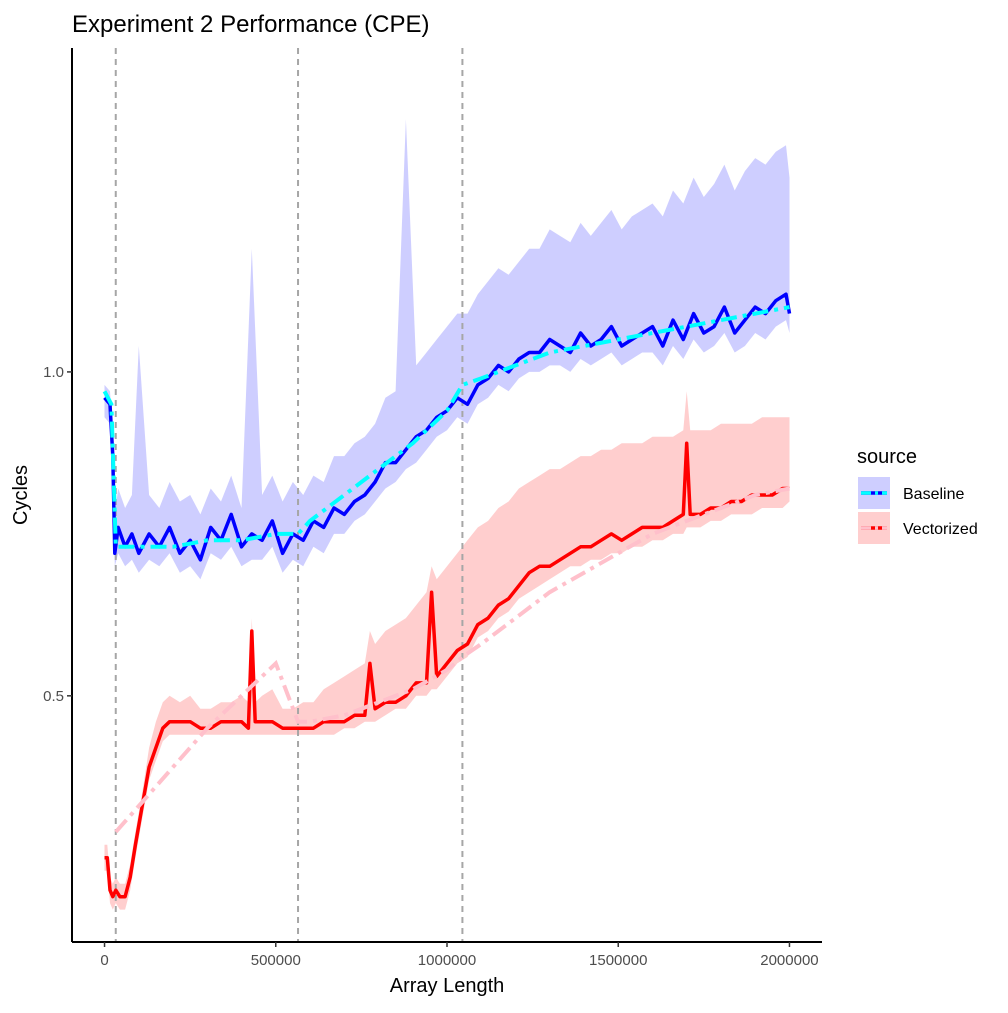  I want to click on x-tick-label: 500000, so click(276, 960).